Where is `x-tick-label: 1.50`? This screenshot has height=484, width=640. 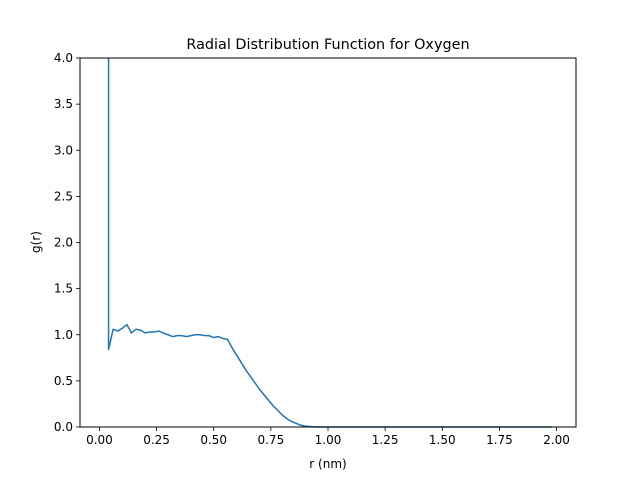
x-tick-label: 1.50 is located at coordinates (442, 440).